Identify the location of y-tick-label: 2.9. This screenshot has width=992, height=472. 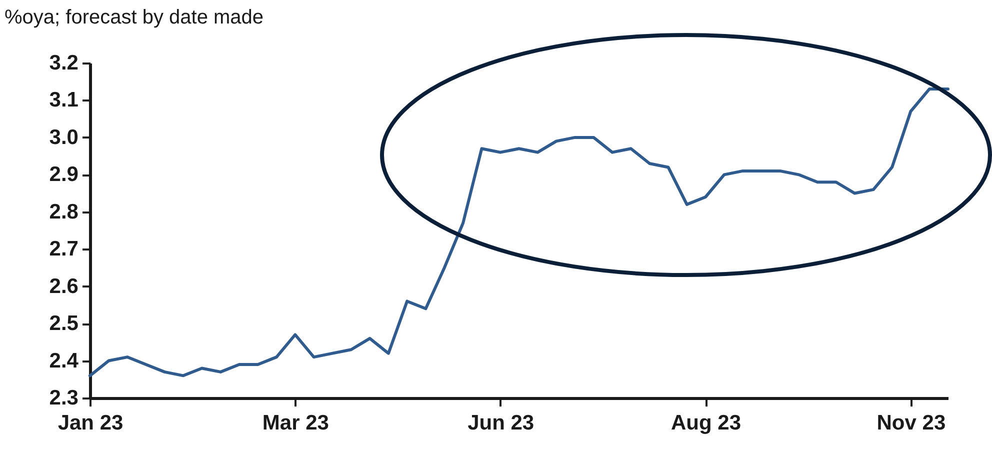
(63, 174).